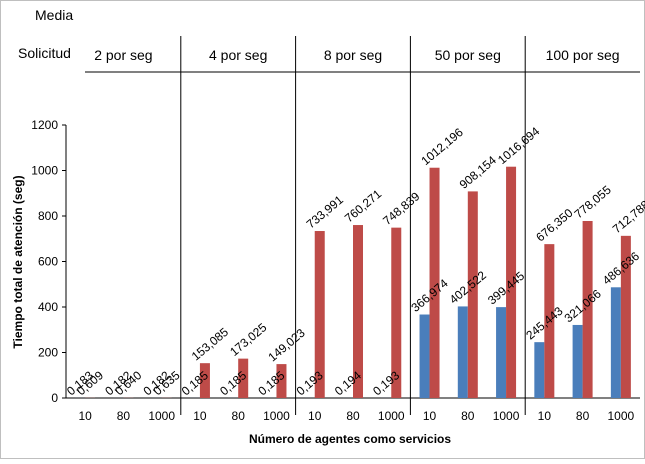 This screenshot has width=645, height=464. What do you see at coordinates (48, 353) in the screenshot?
I see `y-tick-label: 200` at bounding box center [48, 353].